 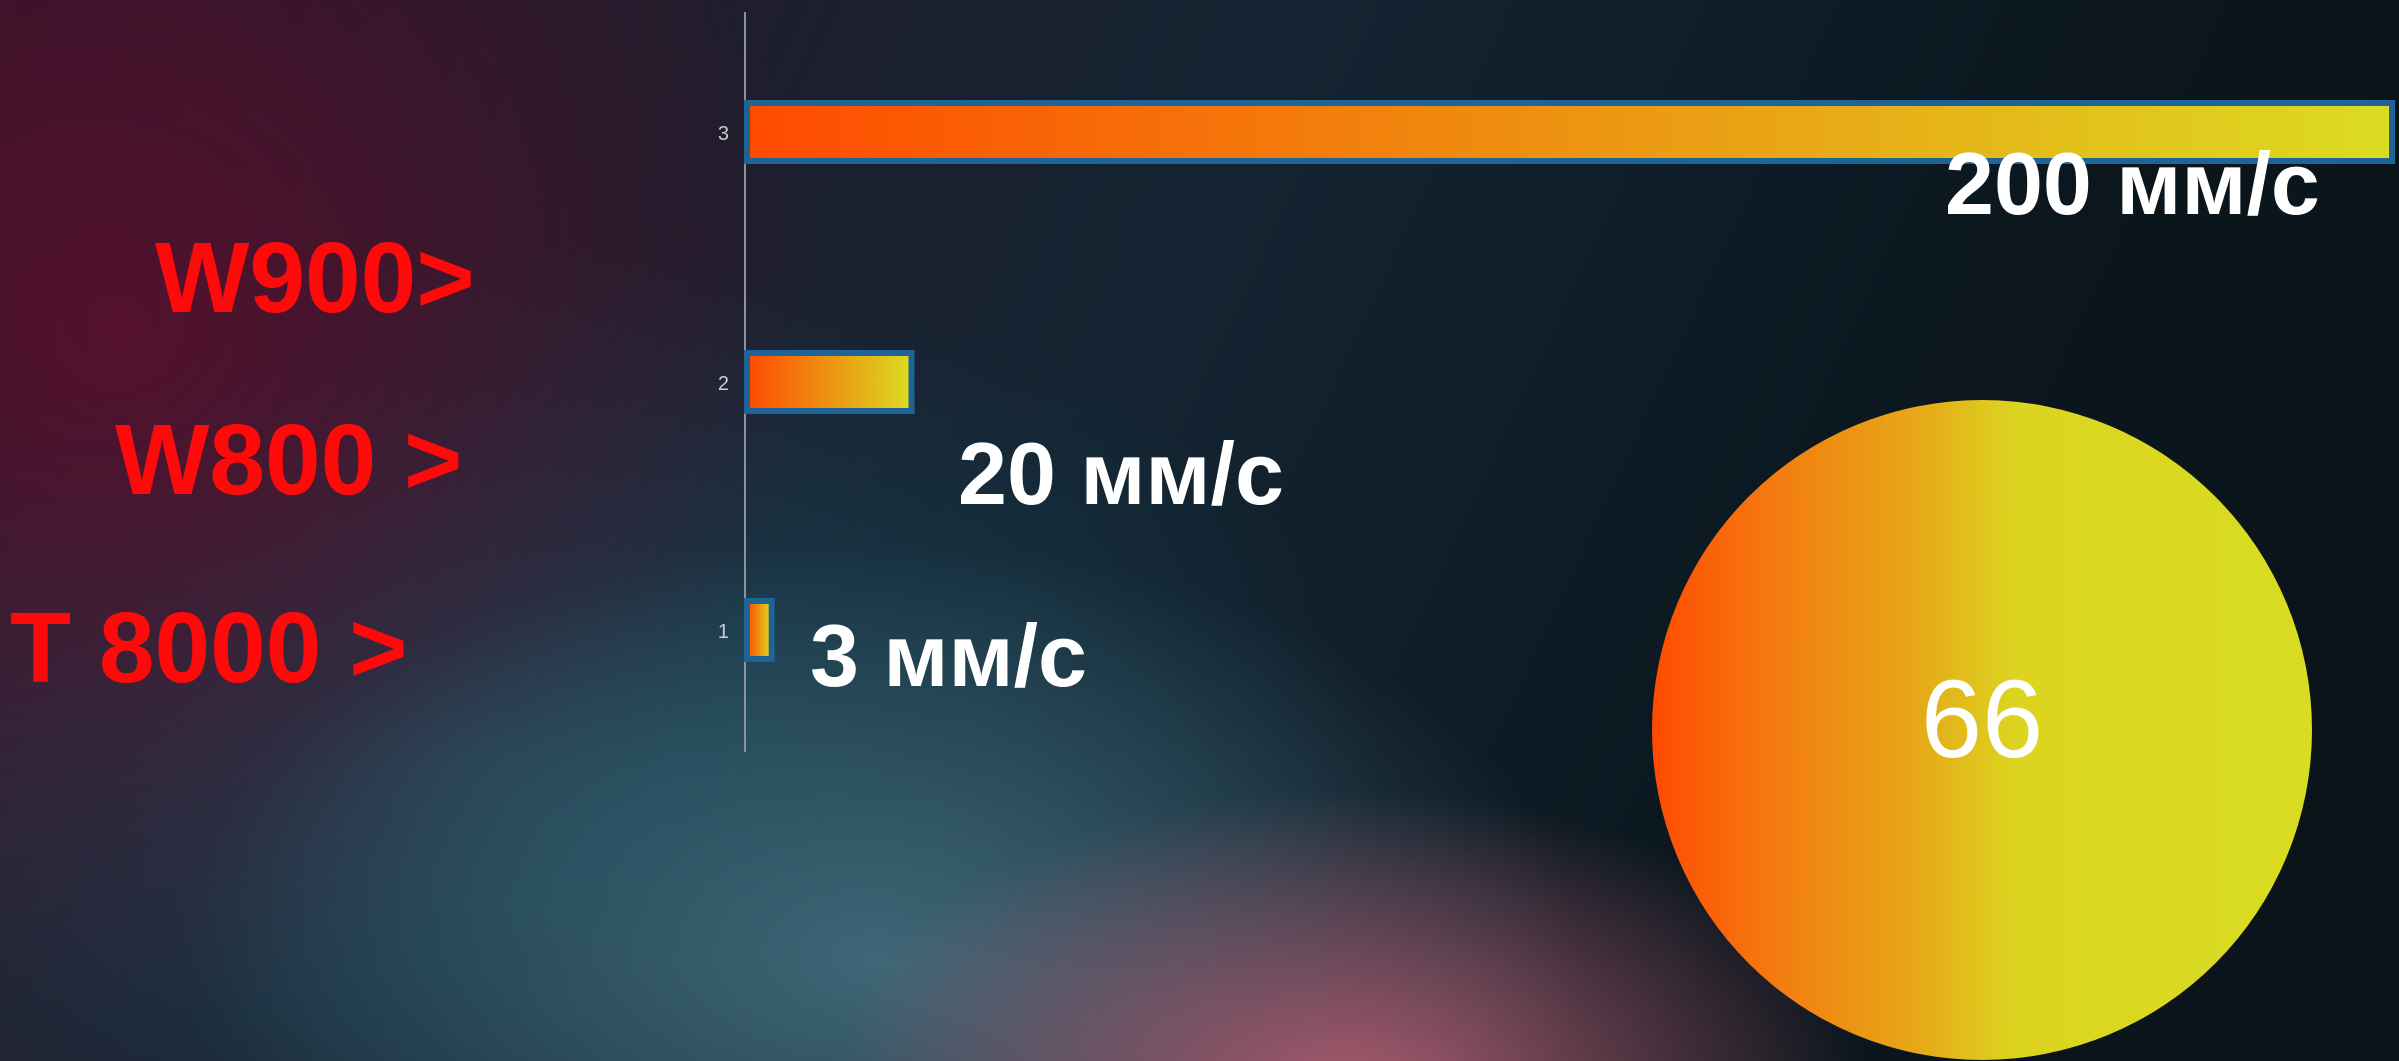 I want to click on product-label-t8000: T 8000 >, so click(x=209, y=648).